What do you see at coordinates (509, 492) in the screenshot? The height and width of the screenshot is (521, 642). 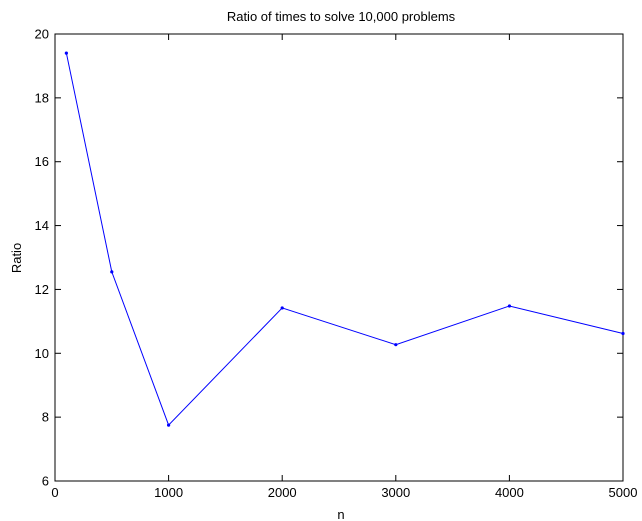 I see `x-tick-label: 4000` at bounding box center [509, 492].